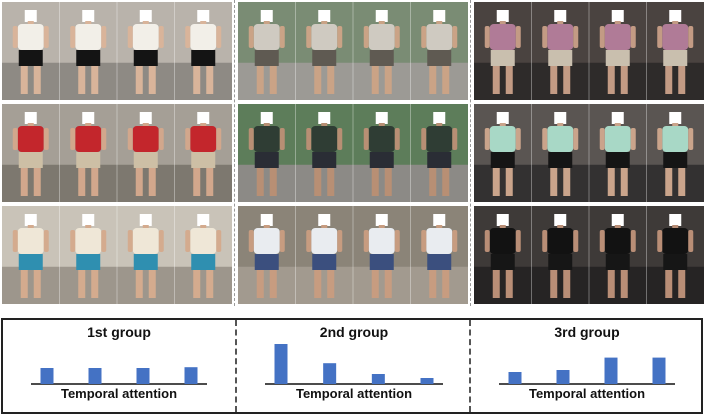 Image resolution: width=706 pixels, height=418 pixels. I want to click on group-2-bars, so click(354, 364).